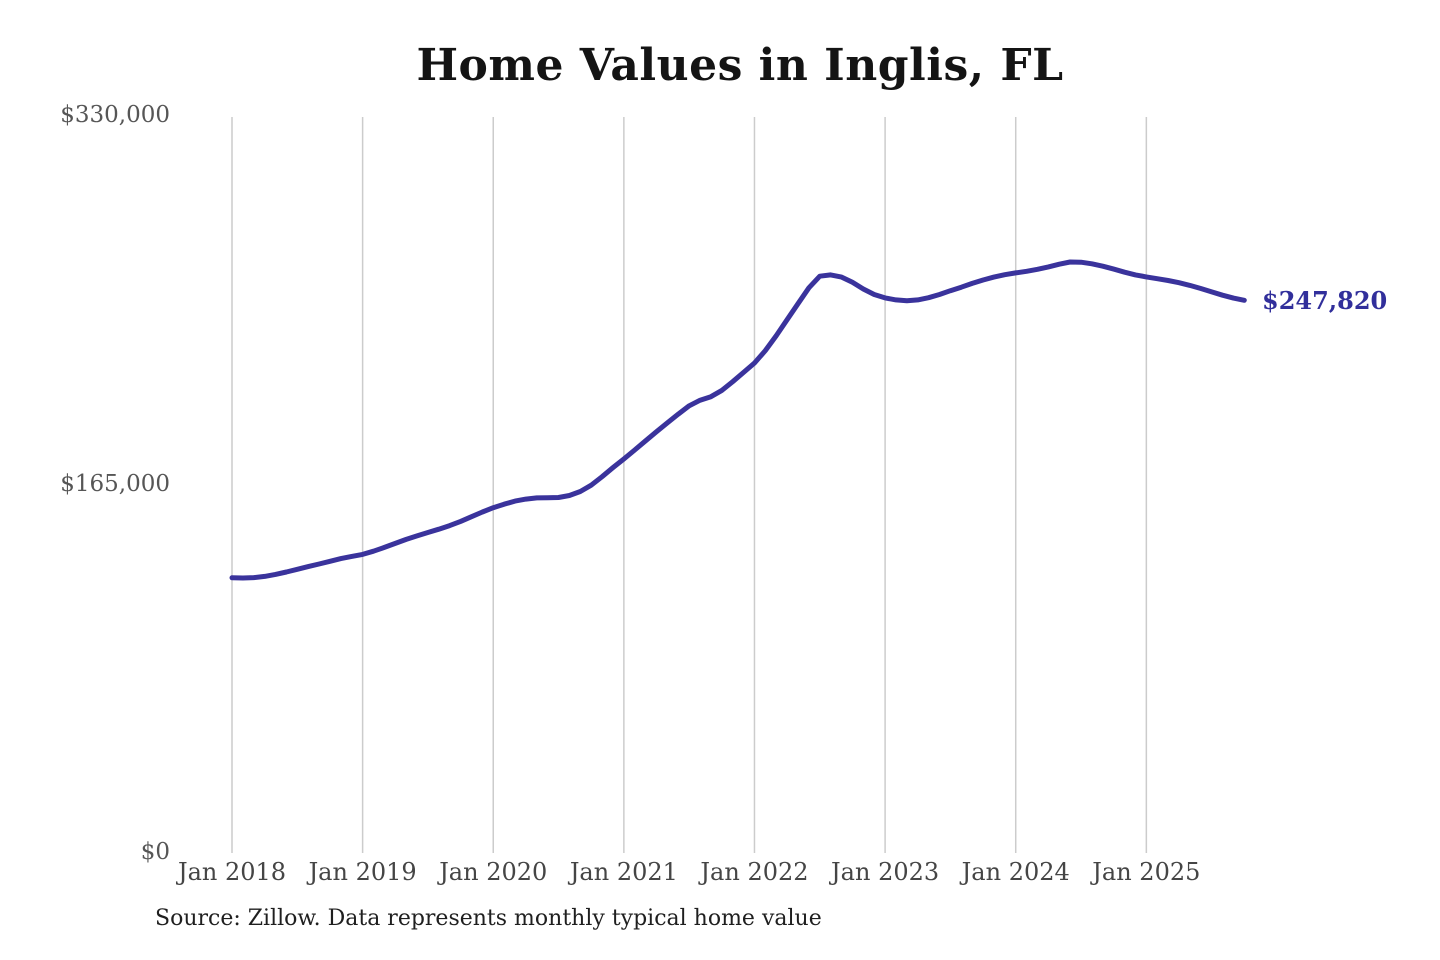 The width and height of the screenshot is (1440, 960). What do you see at coordinates (885, 872) in the screenshot?
I see `x-tick-label: Jan 2023` at bounding box center [885, 872].